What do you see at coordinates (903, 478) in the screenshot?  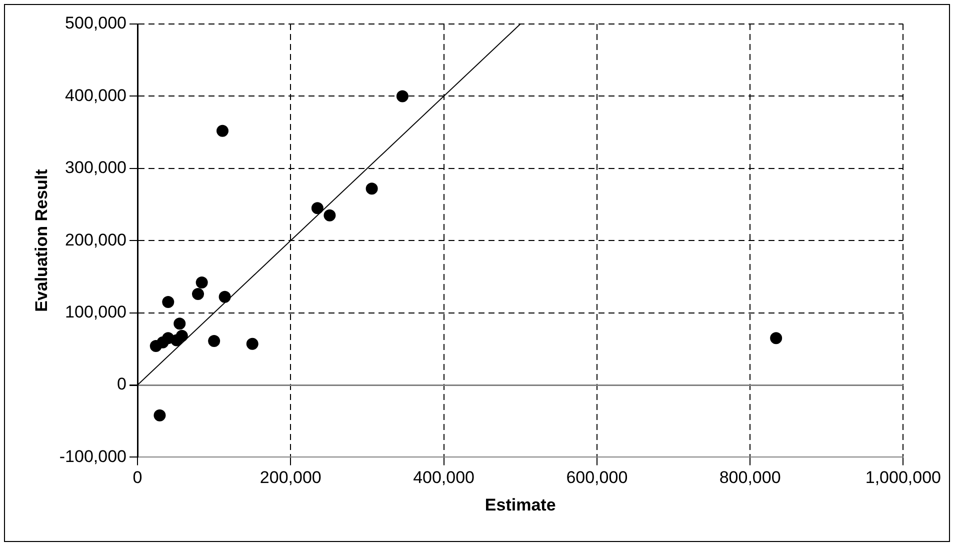 I see `x-tick-label: 1,000,000` at bounding box center [903, 478].